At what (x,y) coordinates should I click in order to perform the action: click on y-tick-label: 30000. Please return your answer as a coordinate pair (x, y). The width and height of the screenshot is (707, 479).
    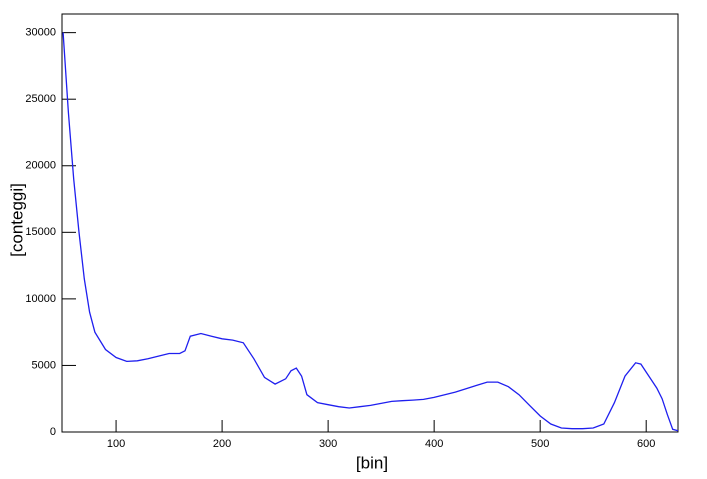
    Looking at the image, I should click on (40, 33).